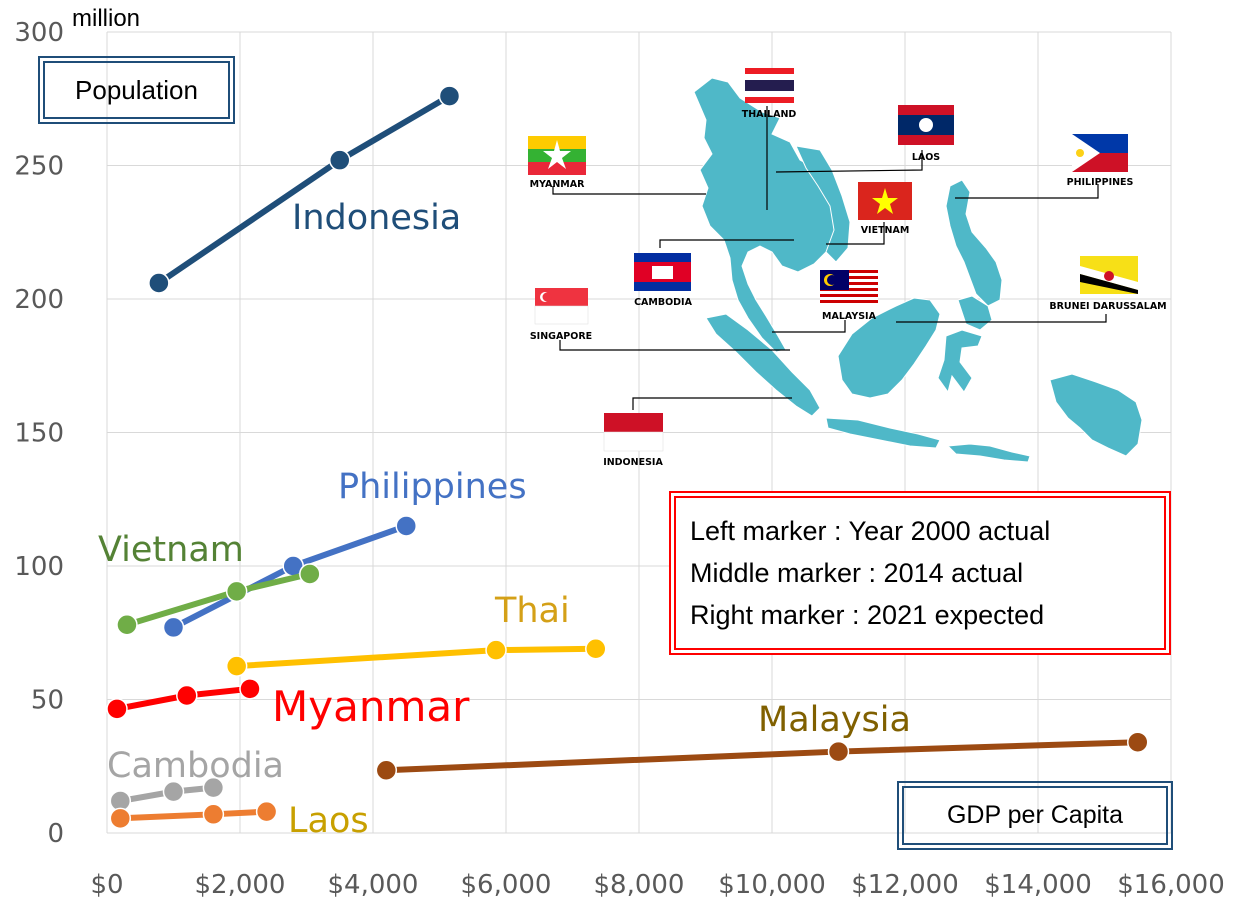 This screenshot has height=915, width=1256. Describe the element at coordinates (633, 462) in the screenshot. I see `map-label-indonesia: INDONESIA` at that location.